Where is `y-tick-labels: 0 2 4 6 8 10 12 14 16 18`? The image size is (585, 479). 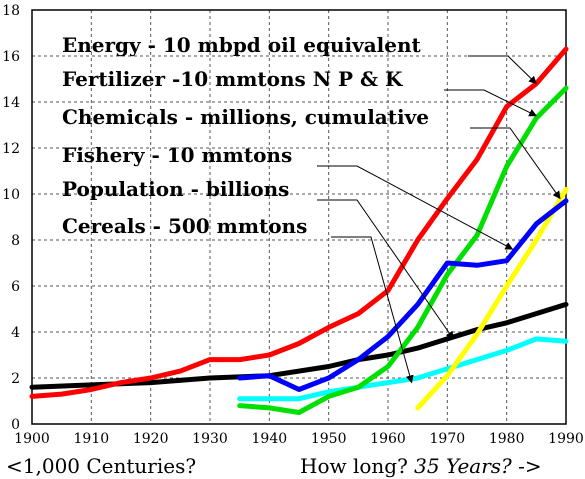 y-tick-labels: 0 2 4 6 8 10 12 14 16 18 is located at coordinates (11, 218).